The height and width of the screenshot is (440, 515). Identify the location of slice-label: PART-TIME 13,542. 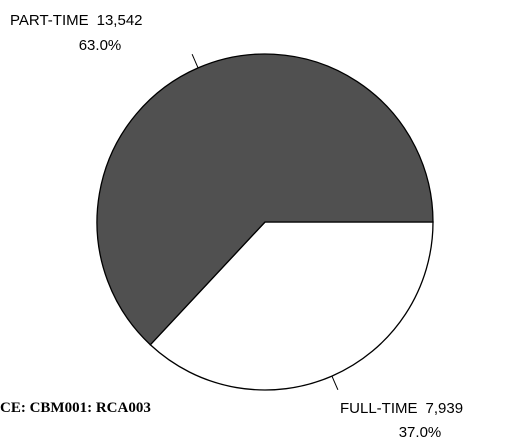
(76, 20).